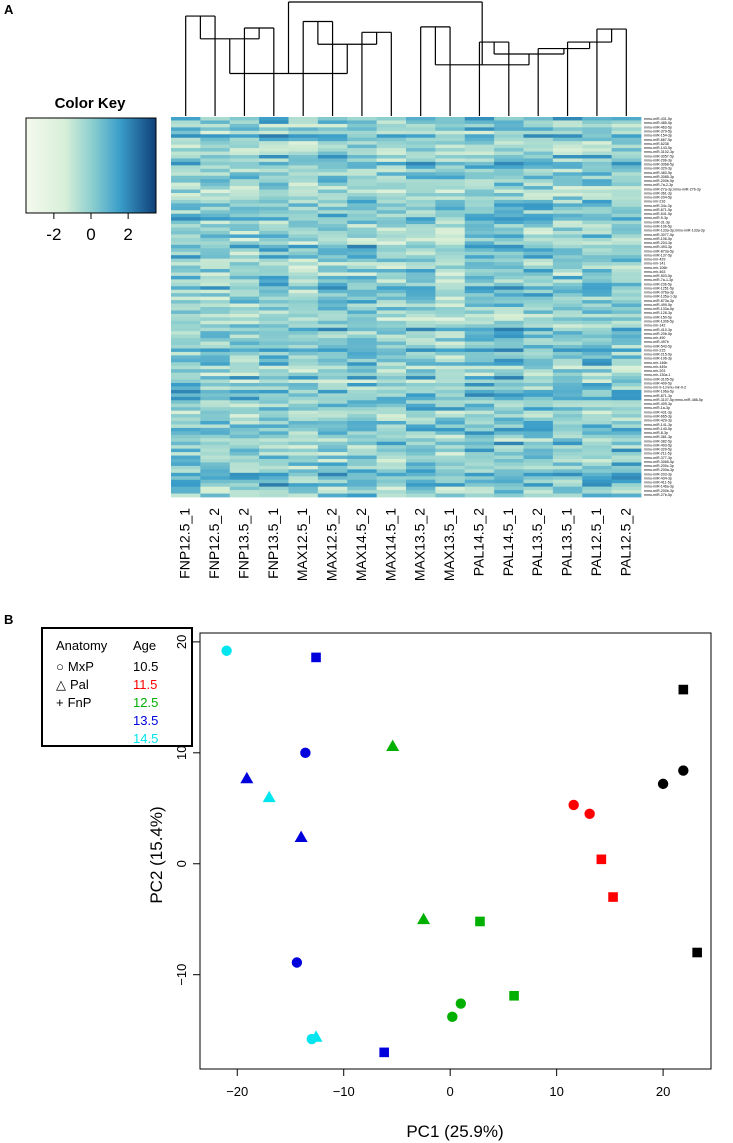 This screenshot has height=1143, width=733. I want to click on point-mxp-12.5, so click(452, 1017).